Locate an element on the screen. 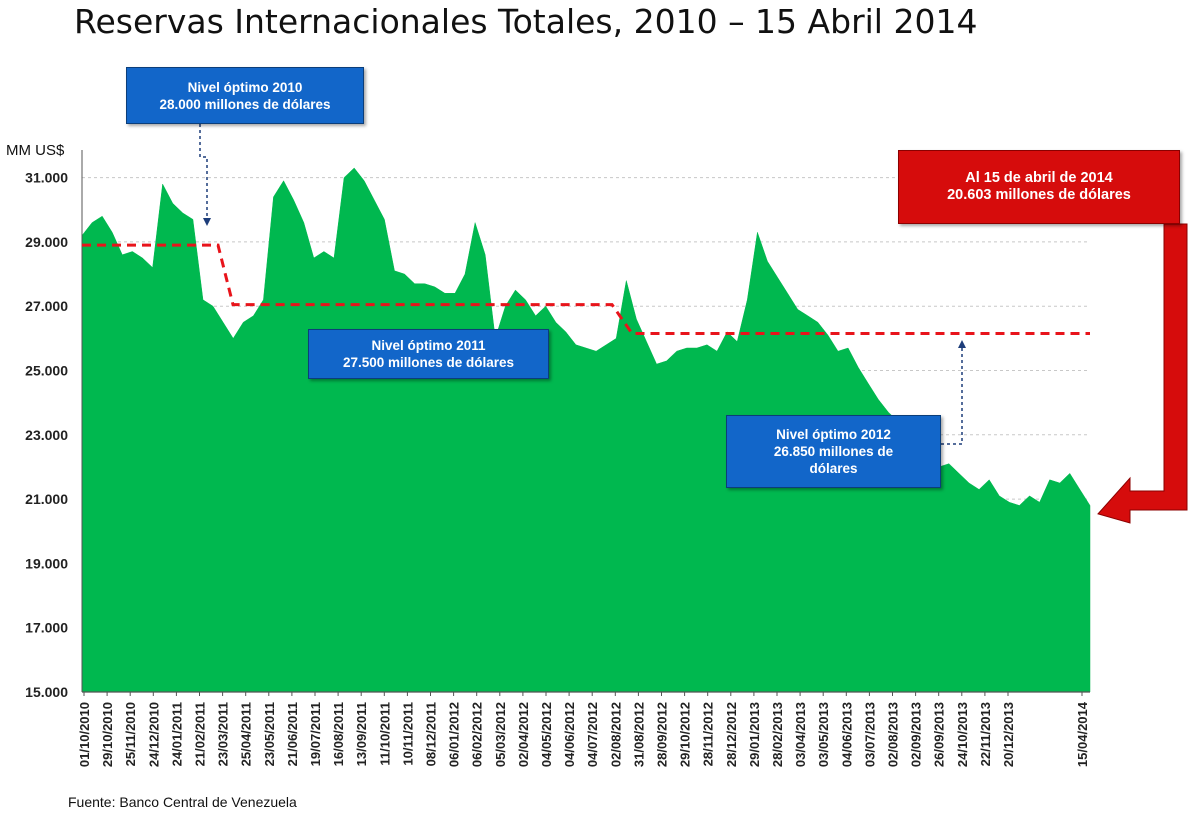 The image size is (1191, 816). x-tick-label: 03/05/2013 is located at coordinates (823, 734).